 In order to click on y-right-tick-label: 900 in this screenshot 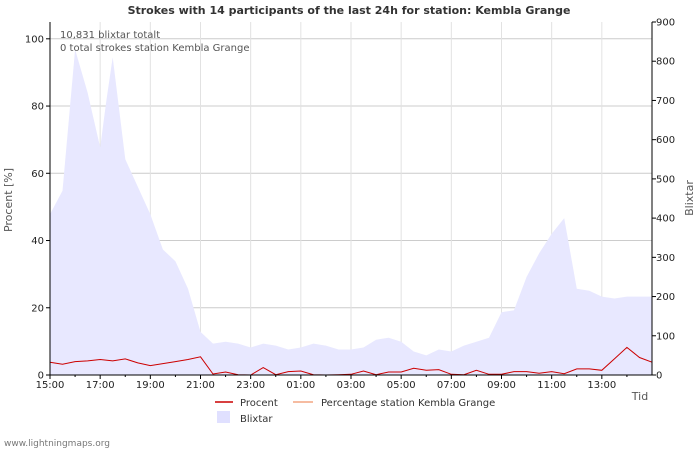, I will do `click(665, 23)`.